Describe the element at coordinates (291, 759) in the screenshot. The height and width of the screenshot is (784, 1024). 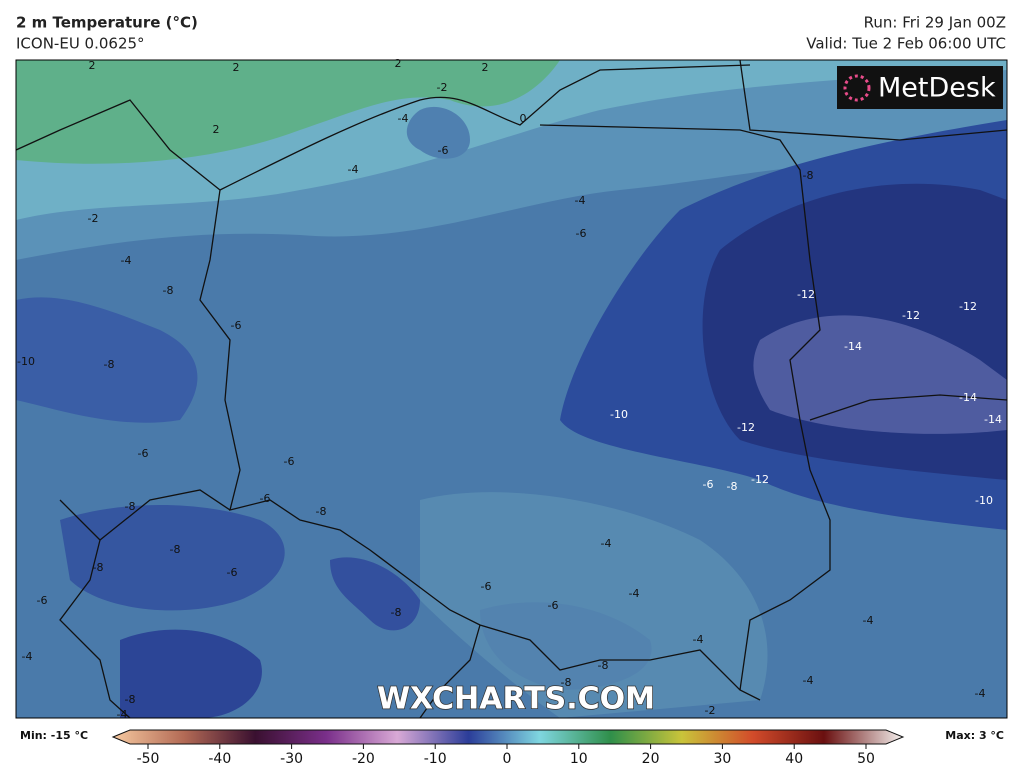
I see `colorbar-tick-label: -30` at that location.